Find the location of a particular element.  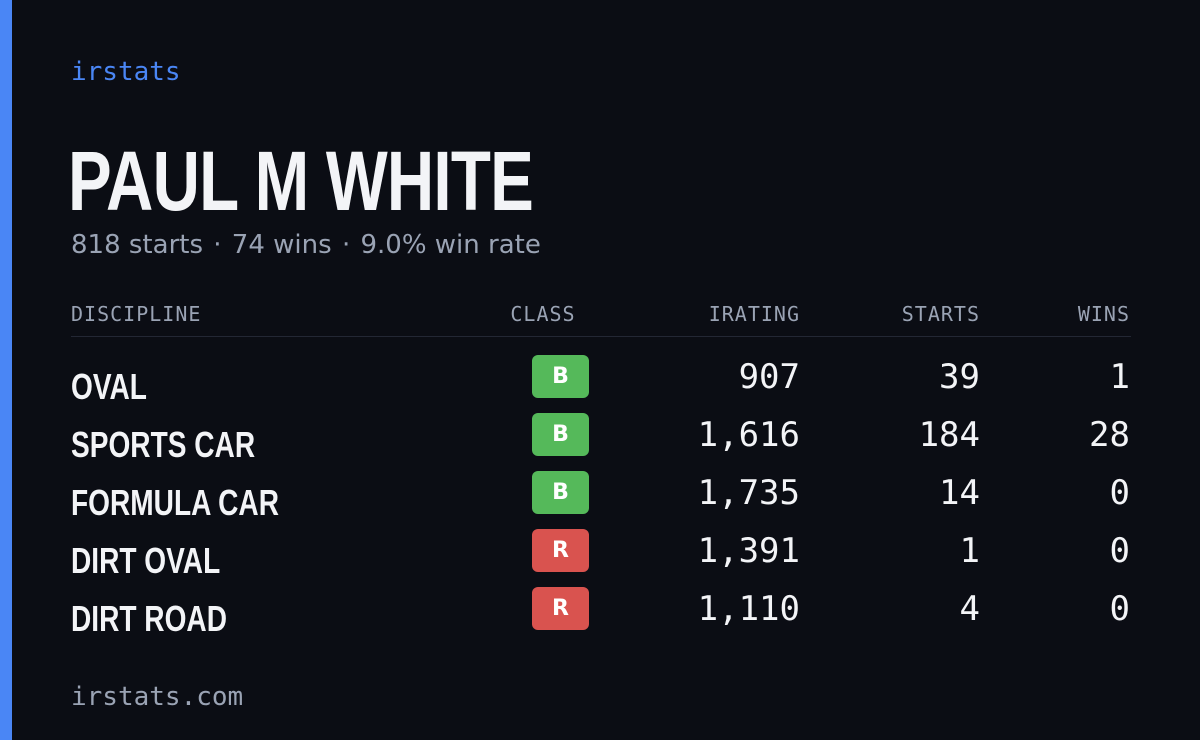

driver-summary: 818 starts · 74 wins · 9.0% win rate is located at coordinates (306, 245).